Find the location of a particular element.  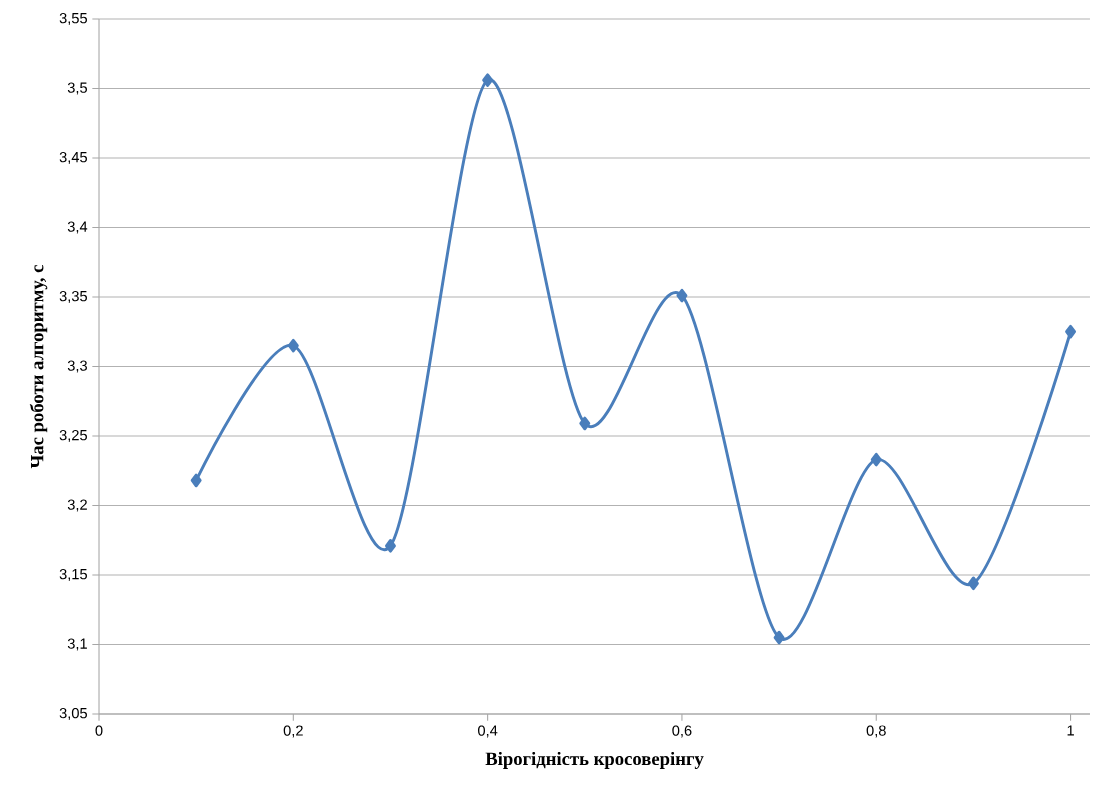

y-axis-title: Час роботи алгоритму, с is located at coordinates (38, 367).